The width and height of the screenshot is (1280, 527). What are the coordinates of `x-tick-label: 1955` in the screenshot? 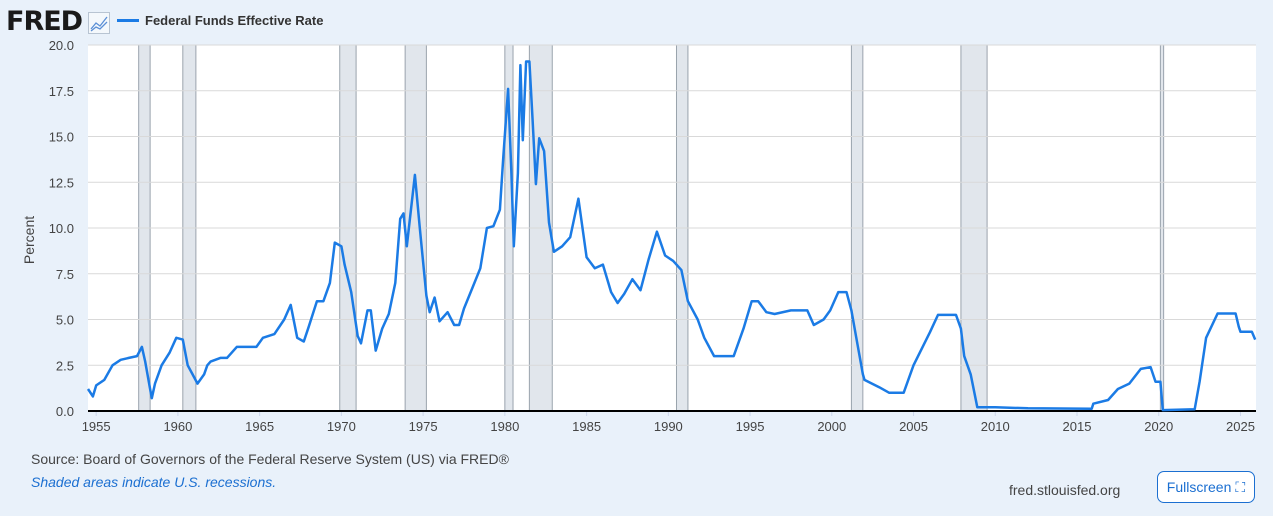 It's located at (96, 426).